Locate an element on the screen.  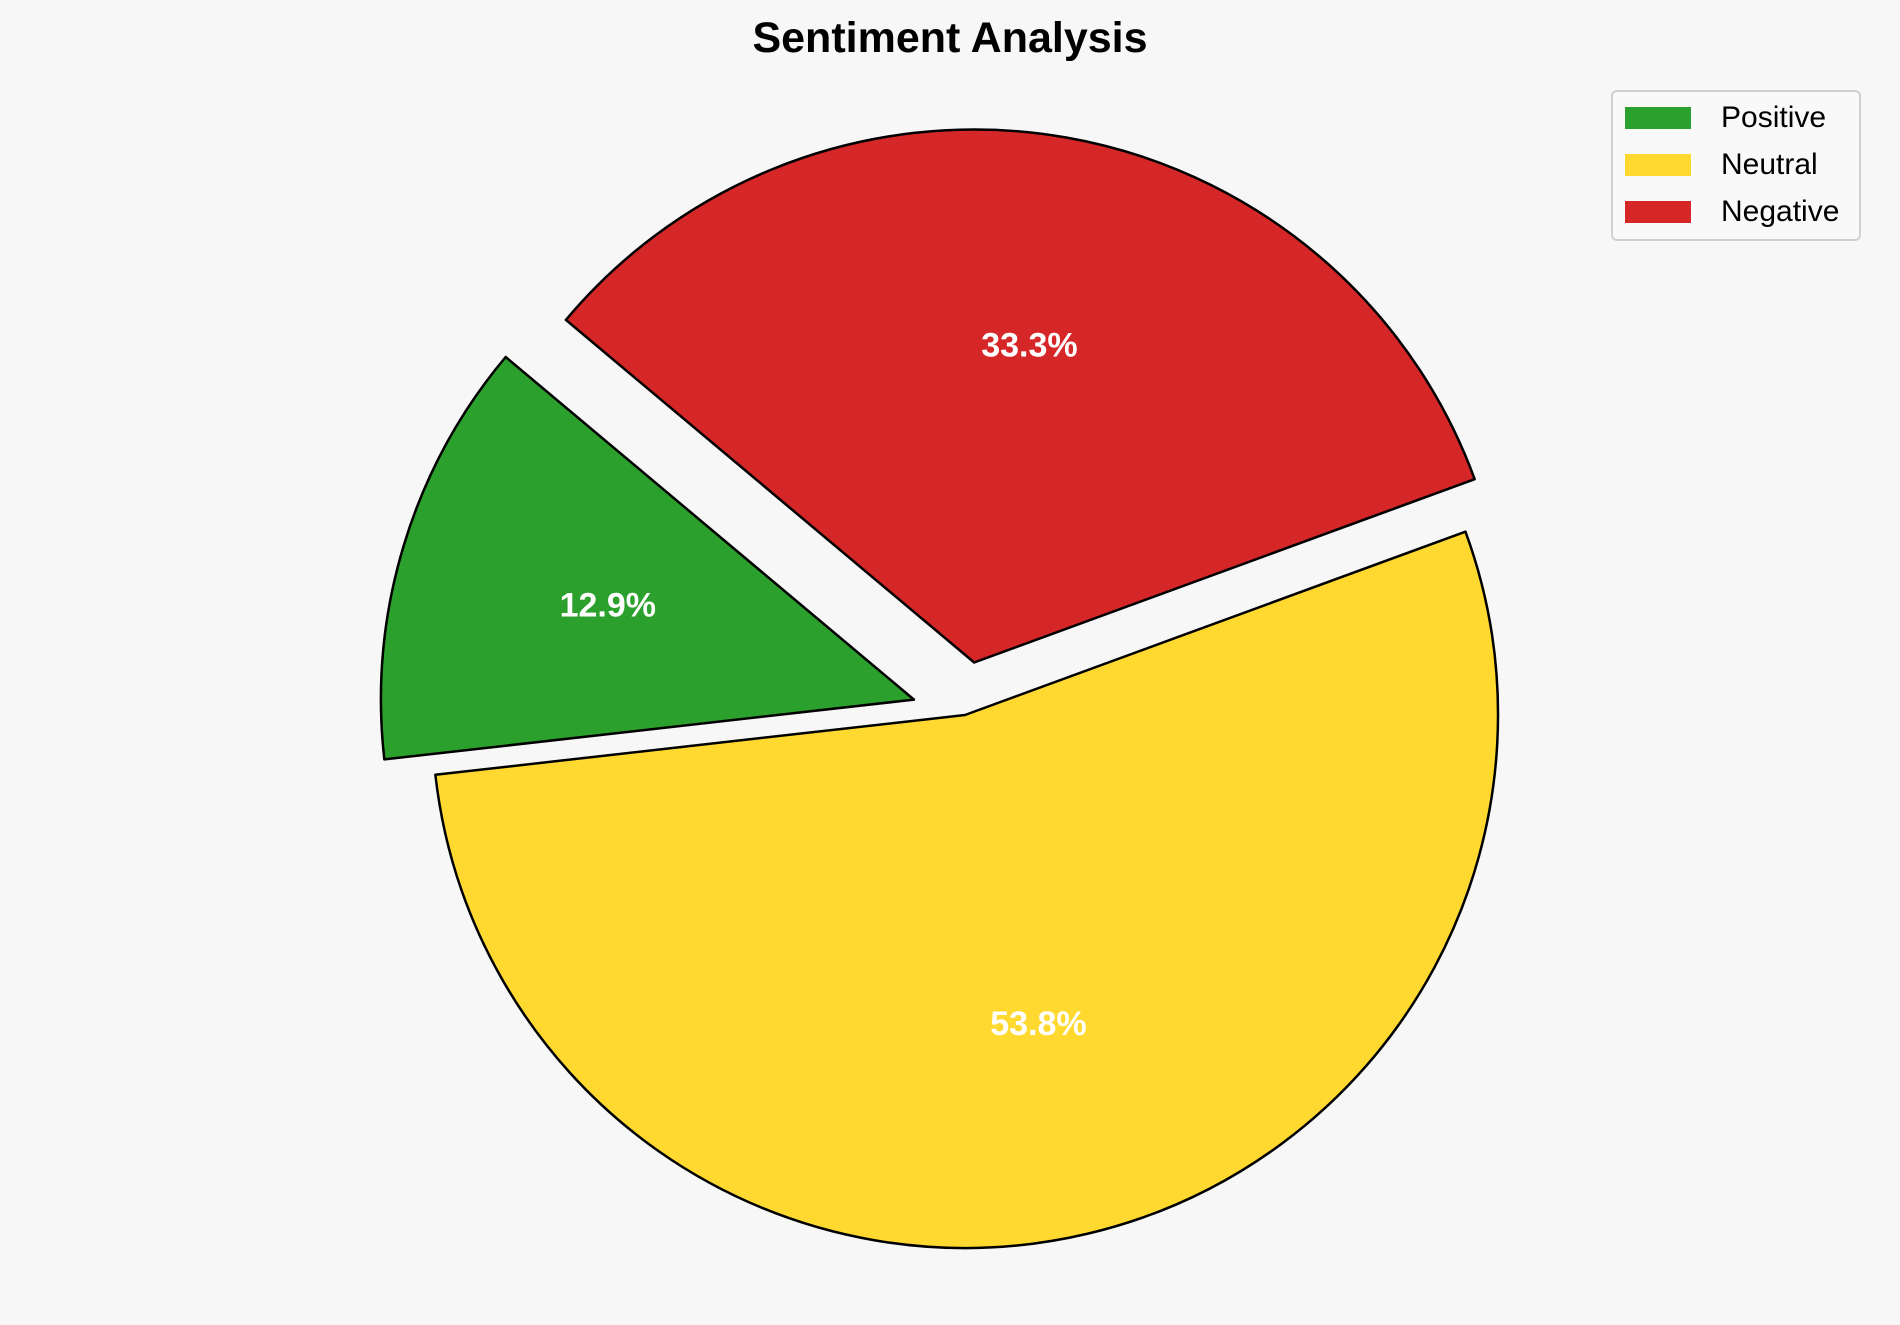
chart-title: Sentiment Analysis is located at coordinates (950, 38).